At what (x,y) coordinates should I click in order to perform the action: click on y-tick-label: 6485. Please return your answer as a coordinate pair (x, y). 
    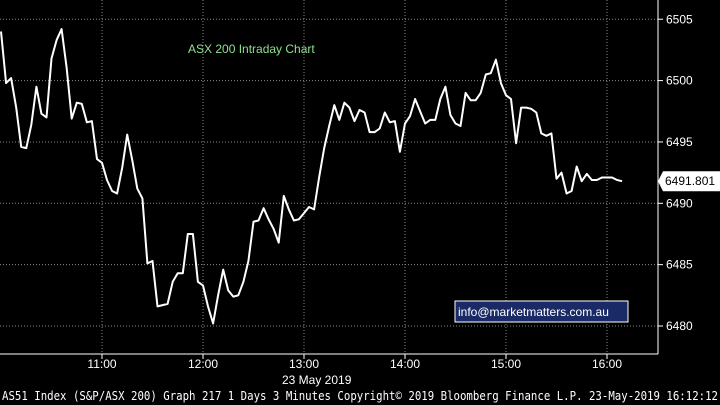
    Looking at the image, I should click on (679, 265).